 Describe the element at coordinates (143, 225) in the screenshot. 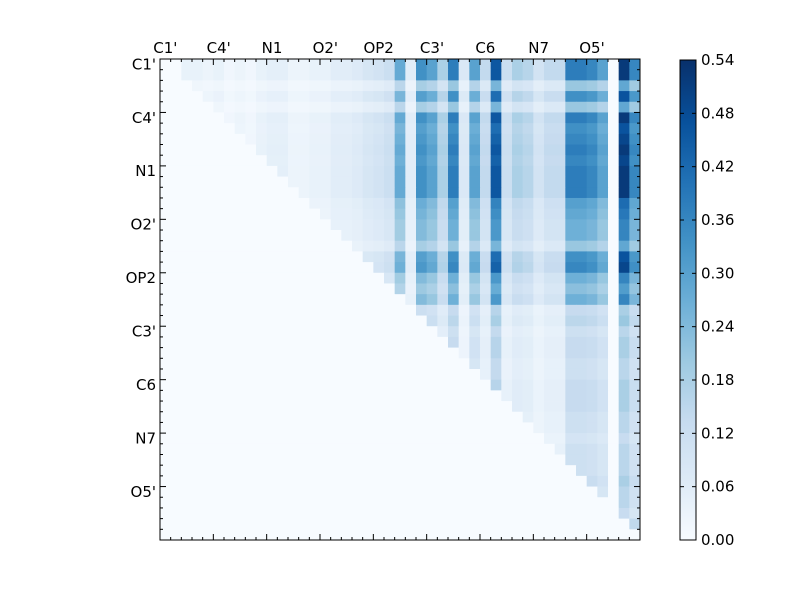

I see `y-tick-label: O2'` at that location.